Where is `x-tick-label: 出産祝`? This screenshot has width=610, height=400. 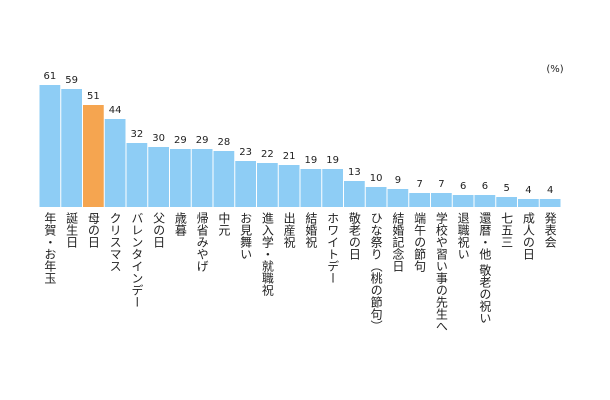 x-tick-label: 出産祝 is located at coordinates (289, 230).